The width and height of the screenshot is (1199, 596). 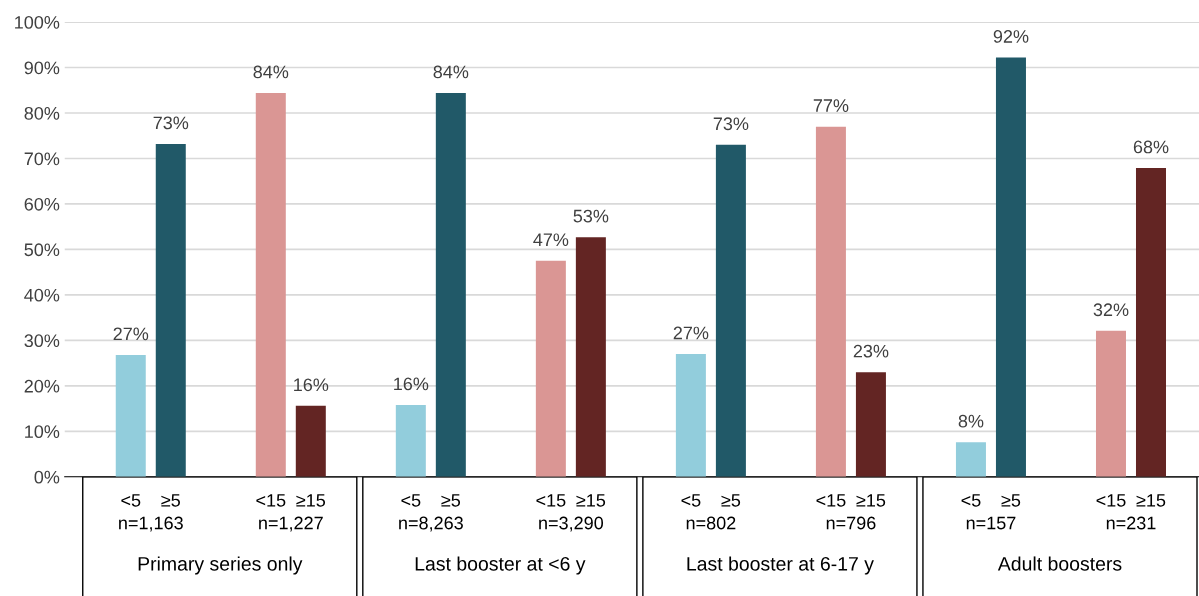 What do you see at coordinates (991, 523) in the screenshot?
I see `text: n=157` at bounding box center [991, 523].